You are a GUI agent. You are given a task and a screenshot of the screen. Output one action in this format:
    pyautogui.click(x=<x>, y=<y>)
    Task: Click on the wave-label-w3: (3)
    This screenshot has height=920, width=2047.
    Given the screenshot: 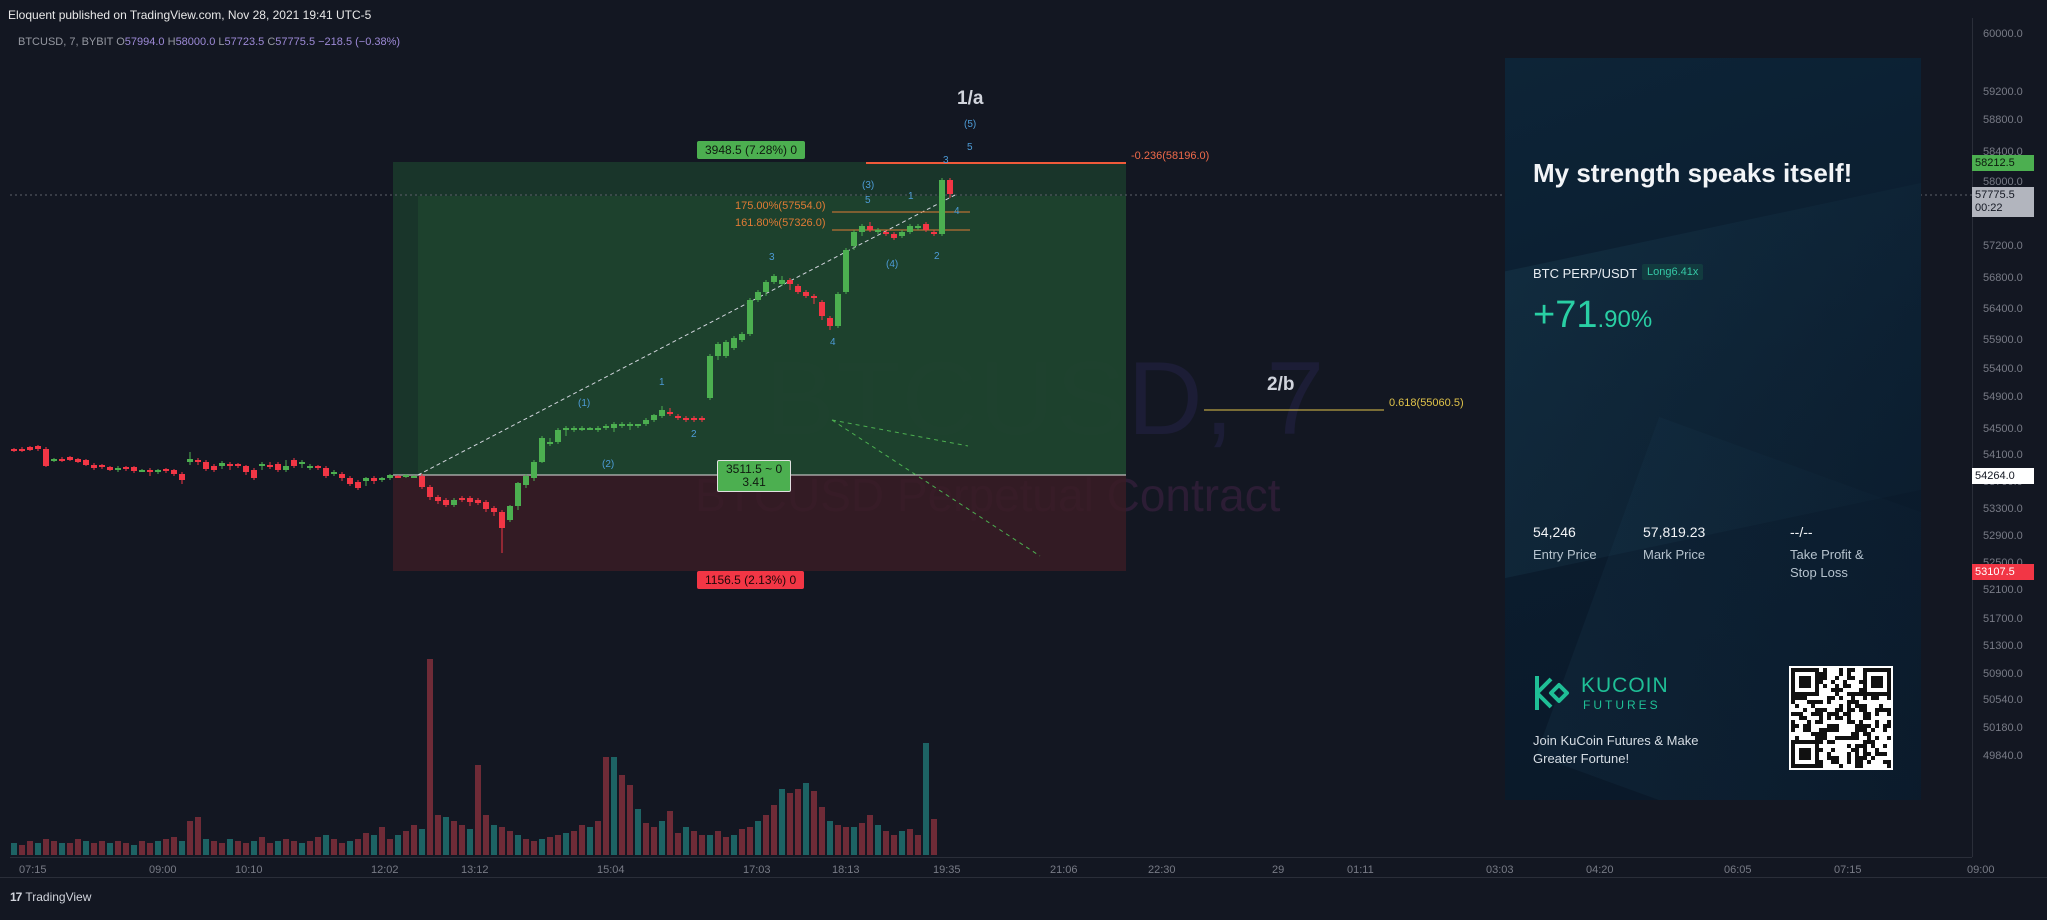 What is the action you would take?
    pyautogui.click(x=868, y=185)
    